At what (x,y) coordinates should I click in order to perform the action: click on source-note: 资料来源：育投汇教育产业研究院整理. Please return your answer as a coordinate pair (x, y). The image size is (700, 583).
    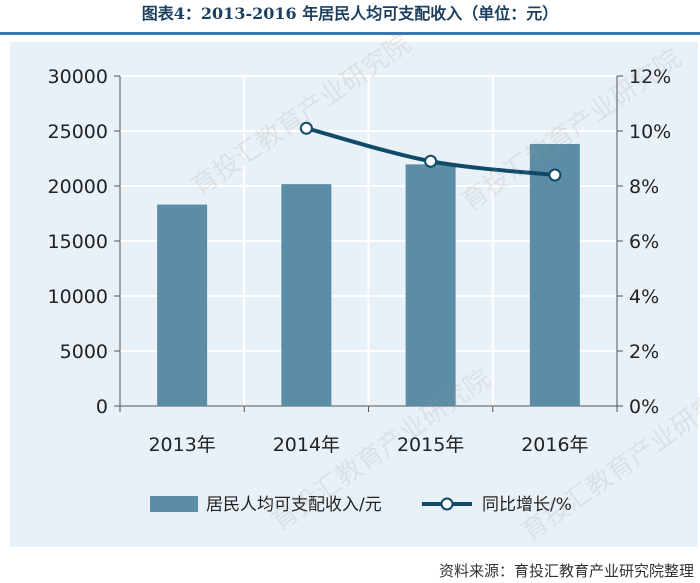
    Looking at the image, I should click on (566, 571).